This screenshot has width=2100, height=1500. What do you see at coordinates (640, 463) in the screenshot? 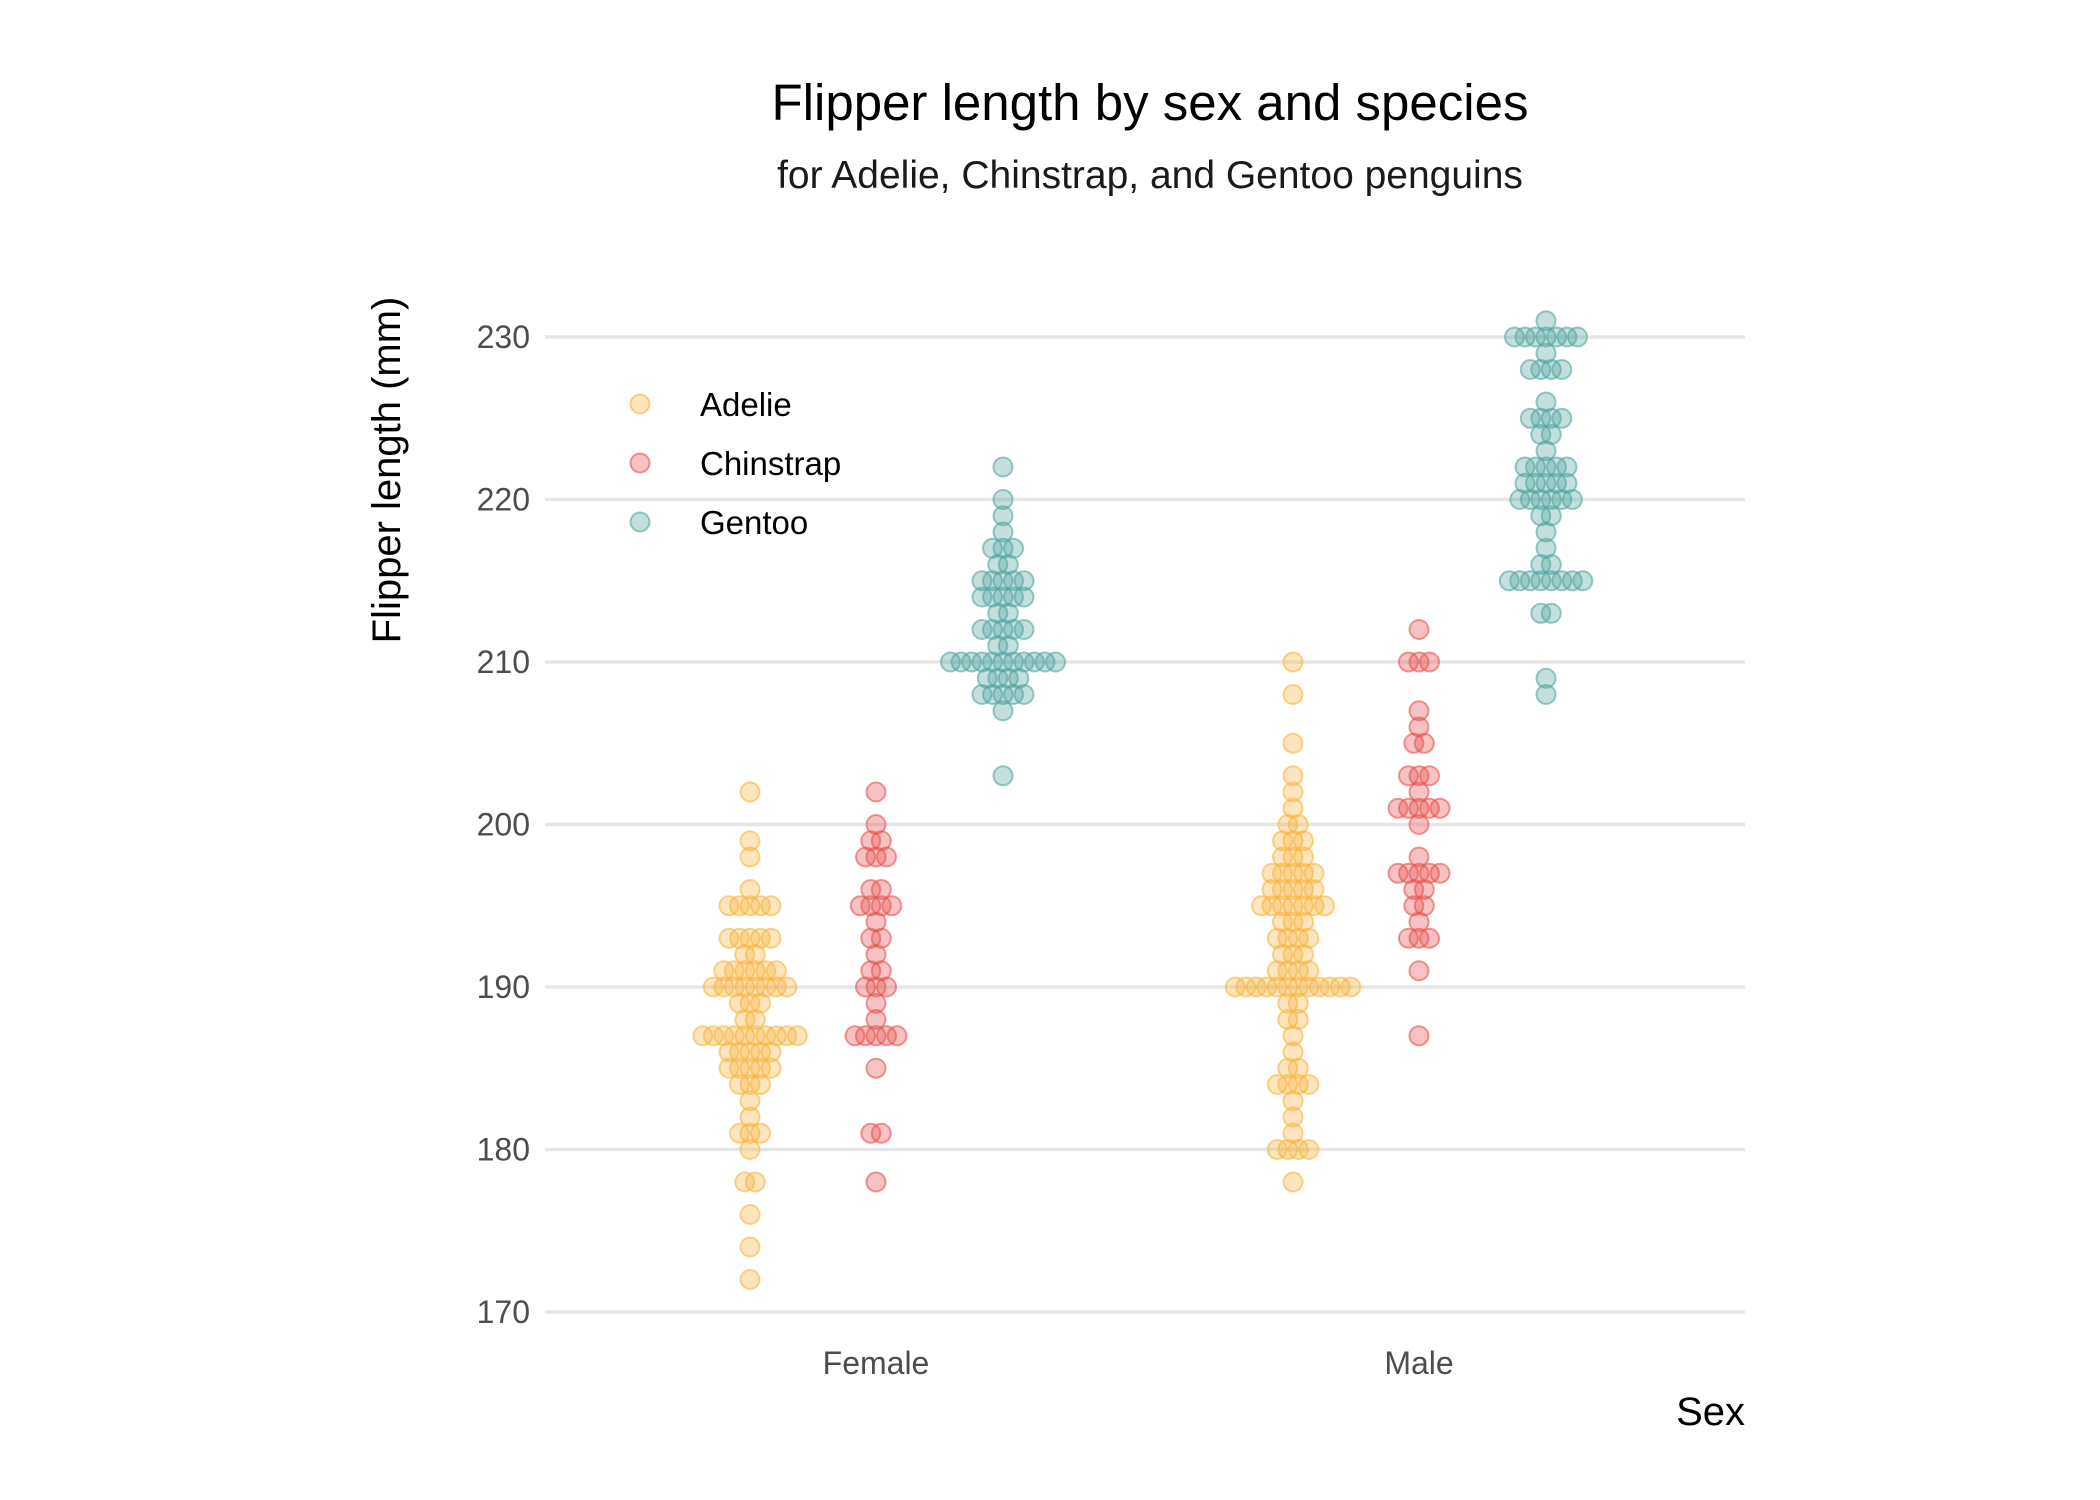
I see `legend-marker-chinstrap` at bounding box center [640, 463].